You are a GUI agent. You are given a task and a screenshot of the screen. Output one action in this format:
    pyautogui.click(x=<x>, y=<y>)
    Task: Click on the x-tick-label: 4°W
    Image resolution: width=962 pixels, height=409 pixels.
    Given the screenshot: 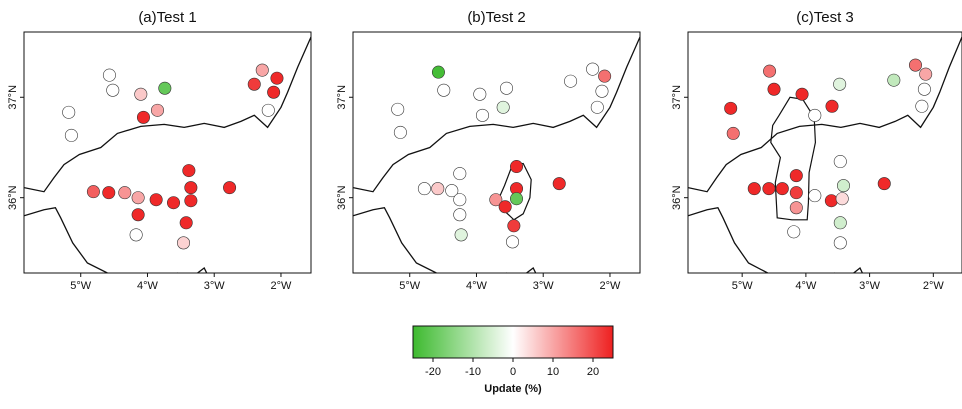 What is the action you would take?
    pyautogui.click(x=477, y=286)
    